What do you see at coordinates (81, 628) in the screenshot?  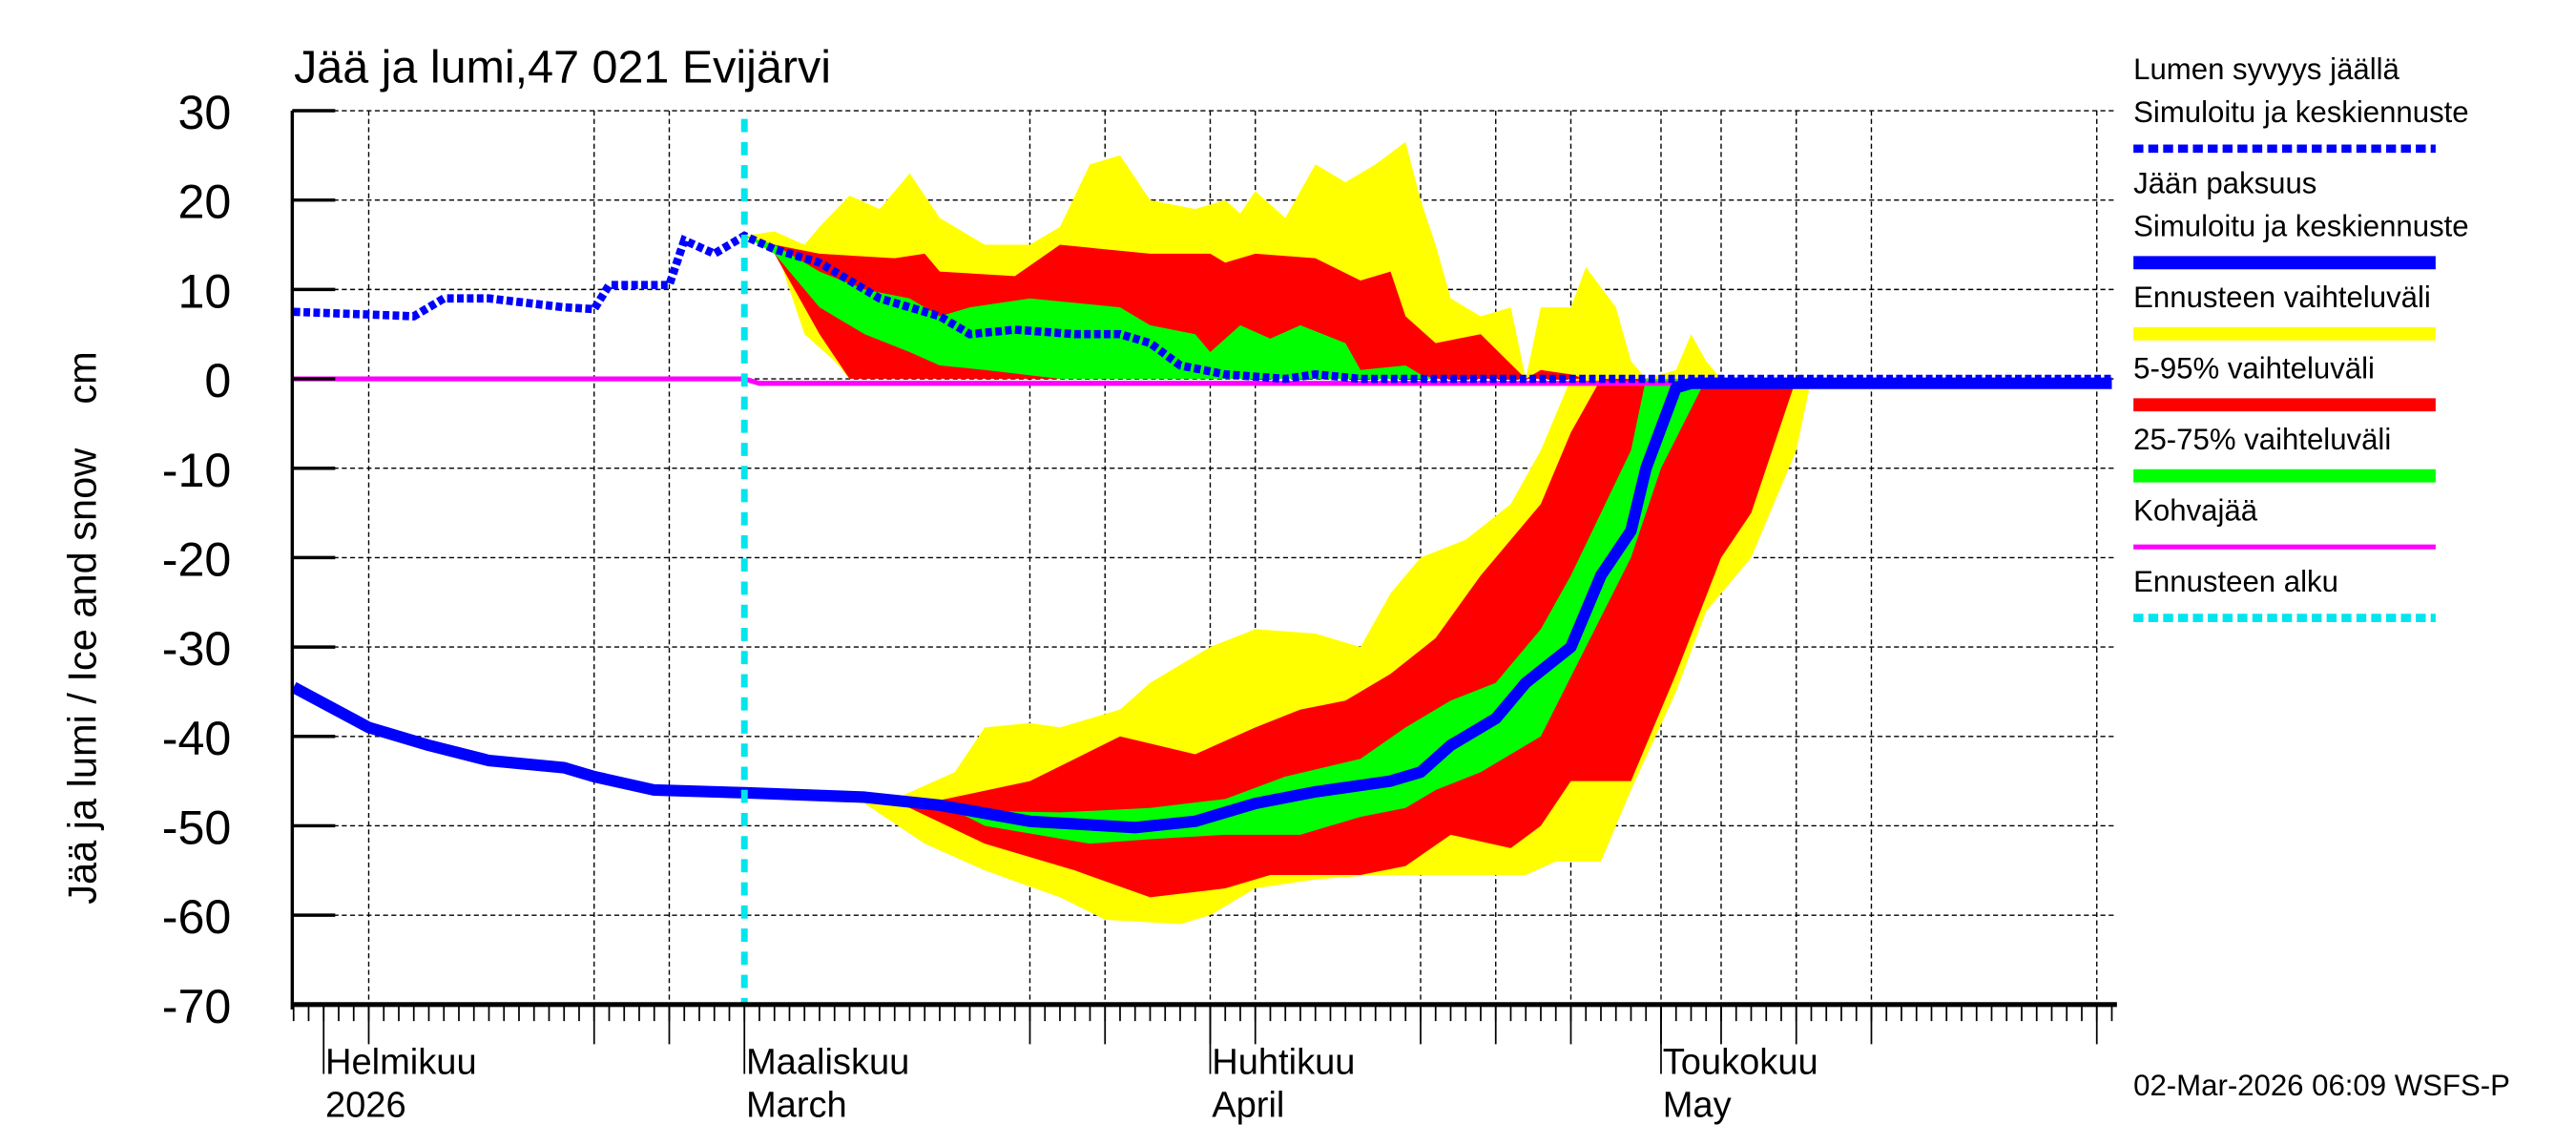 I see `y-axis-label: Jää ja lumi / Ice and snow cm` at bounding box center [81, 628].